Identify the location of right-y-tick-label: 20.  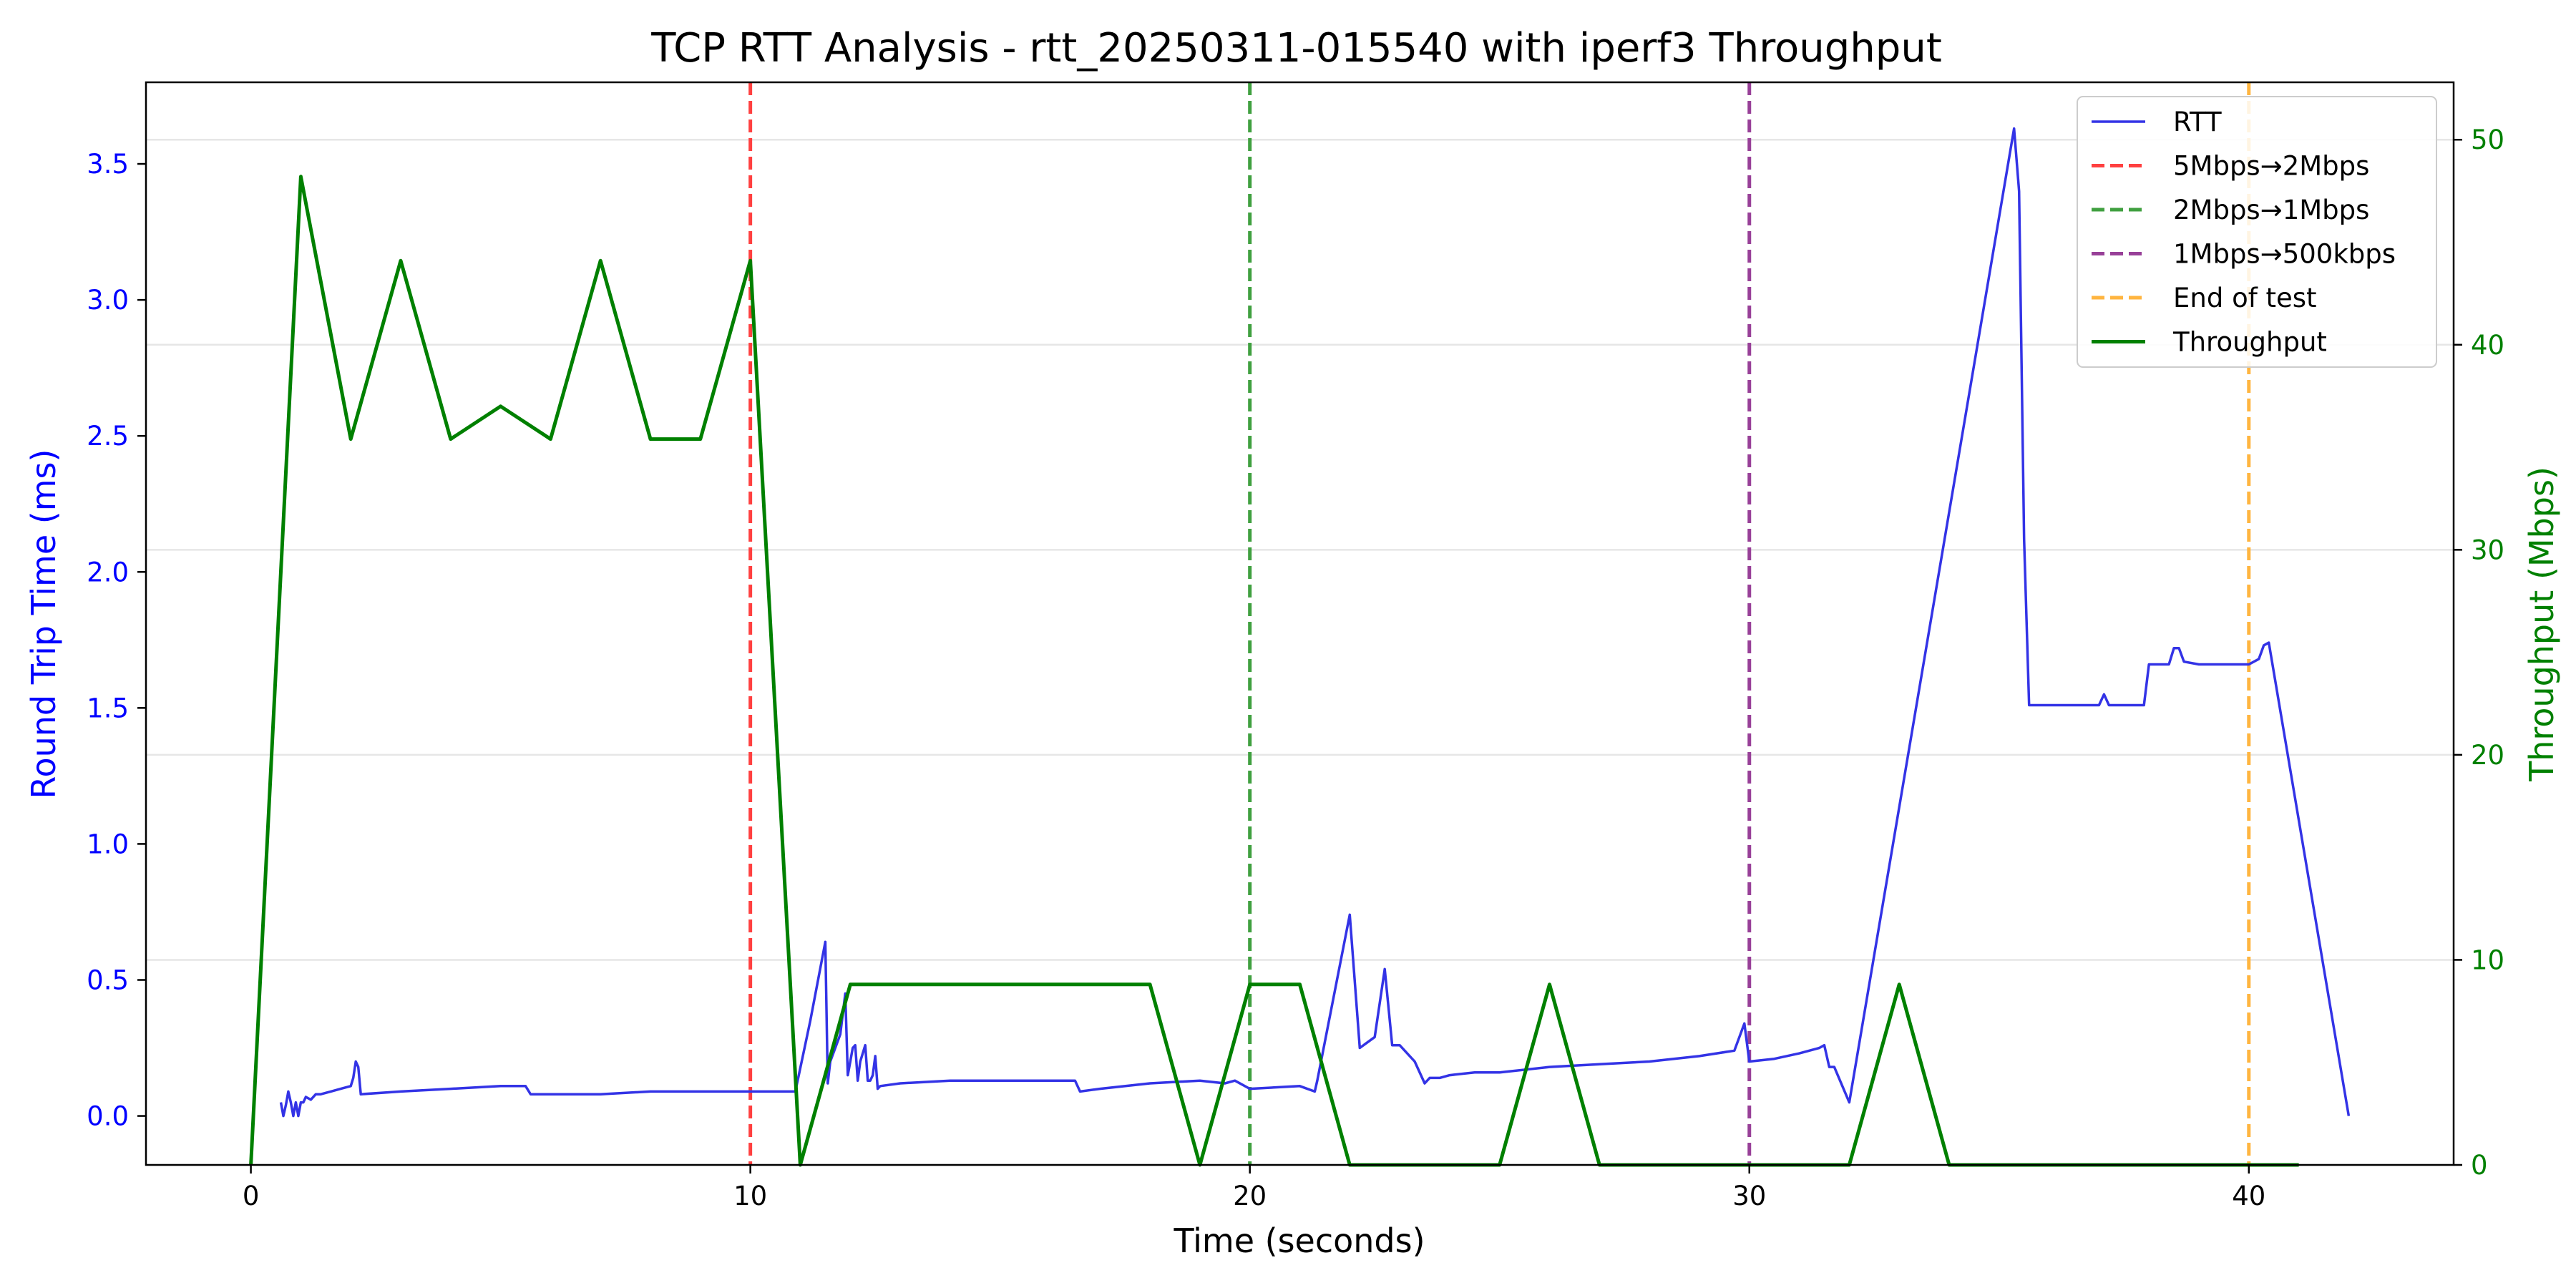
(2487, 755).